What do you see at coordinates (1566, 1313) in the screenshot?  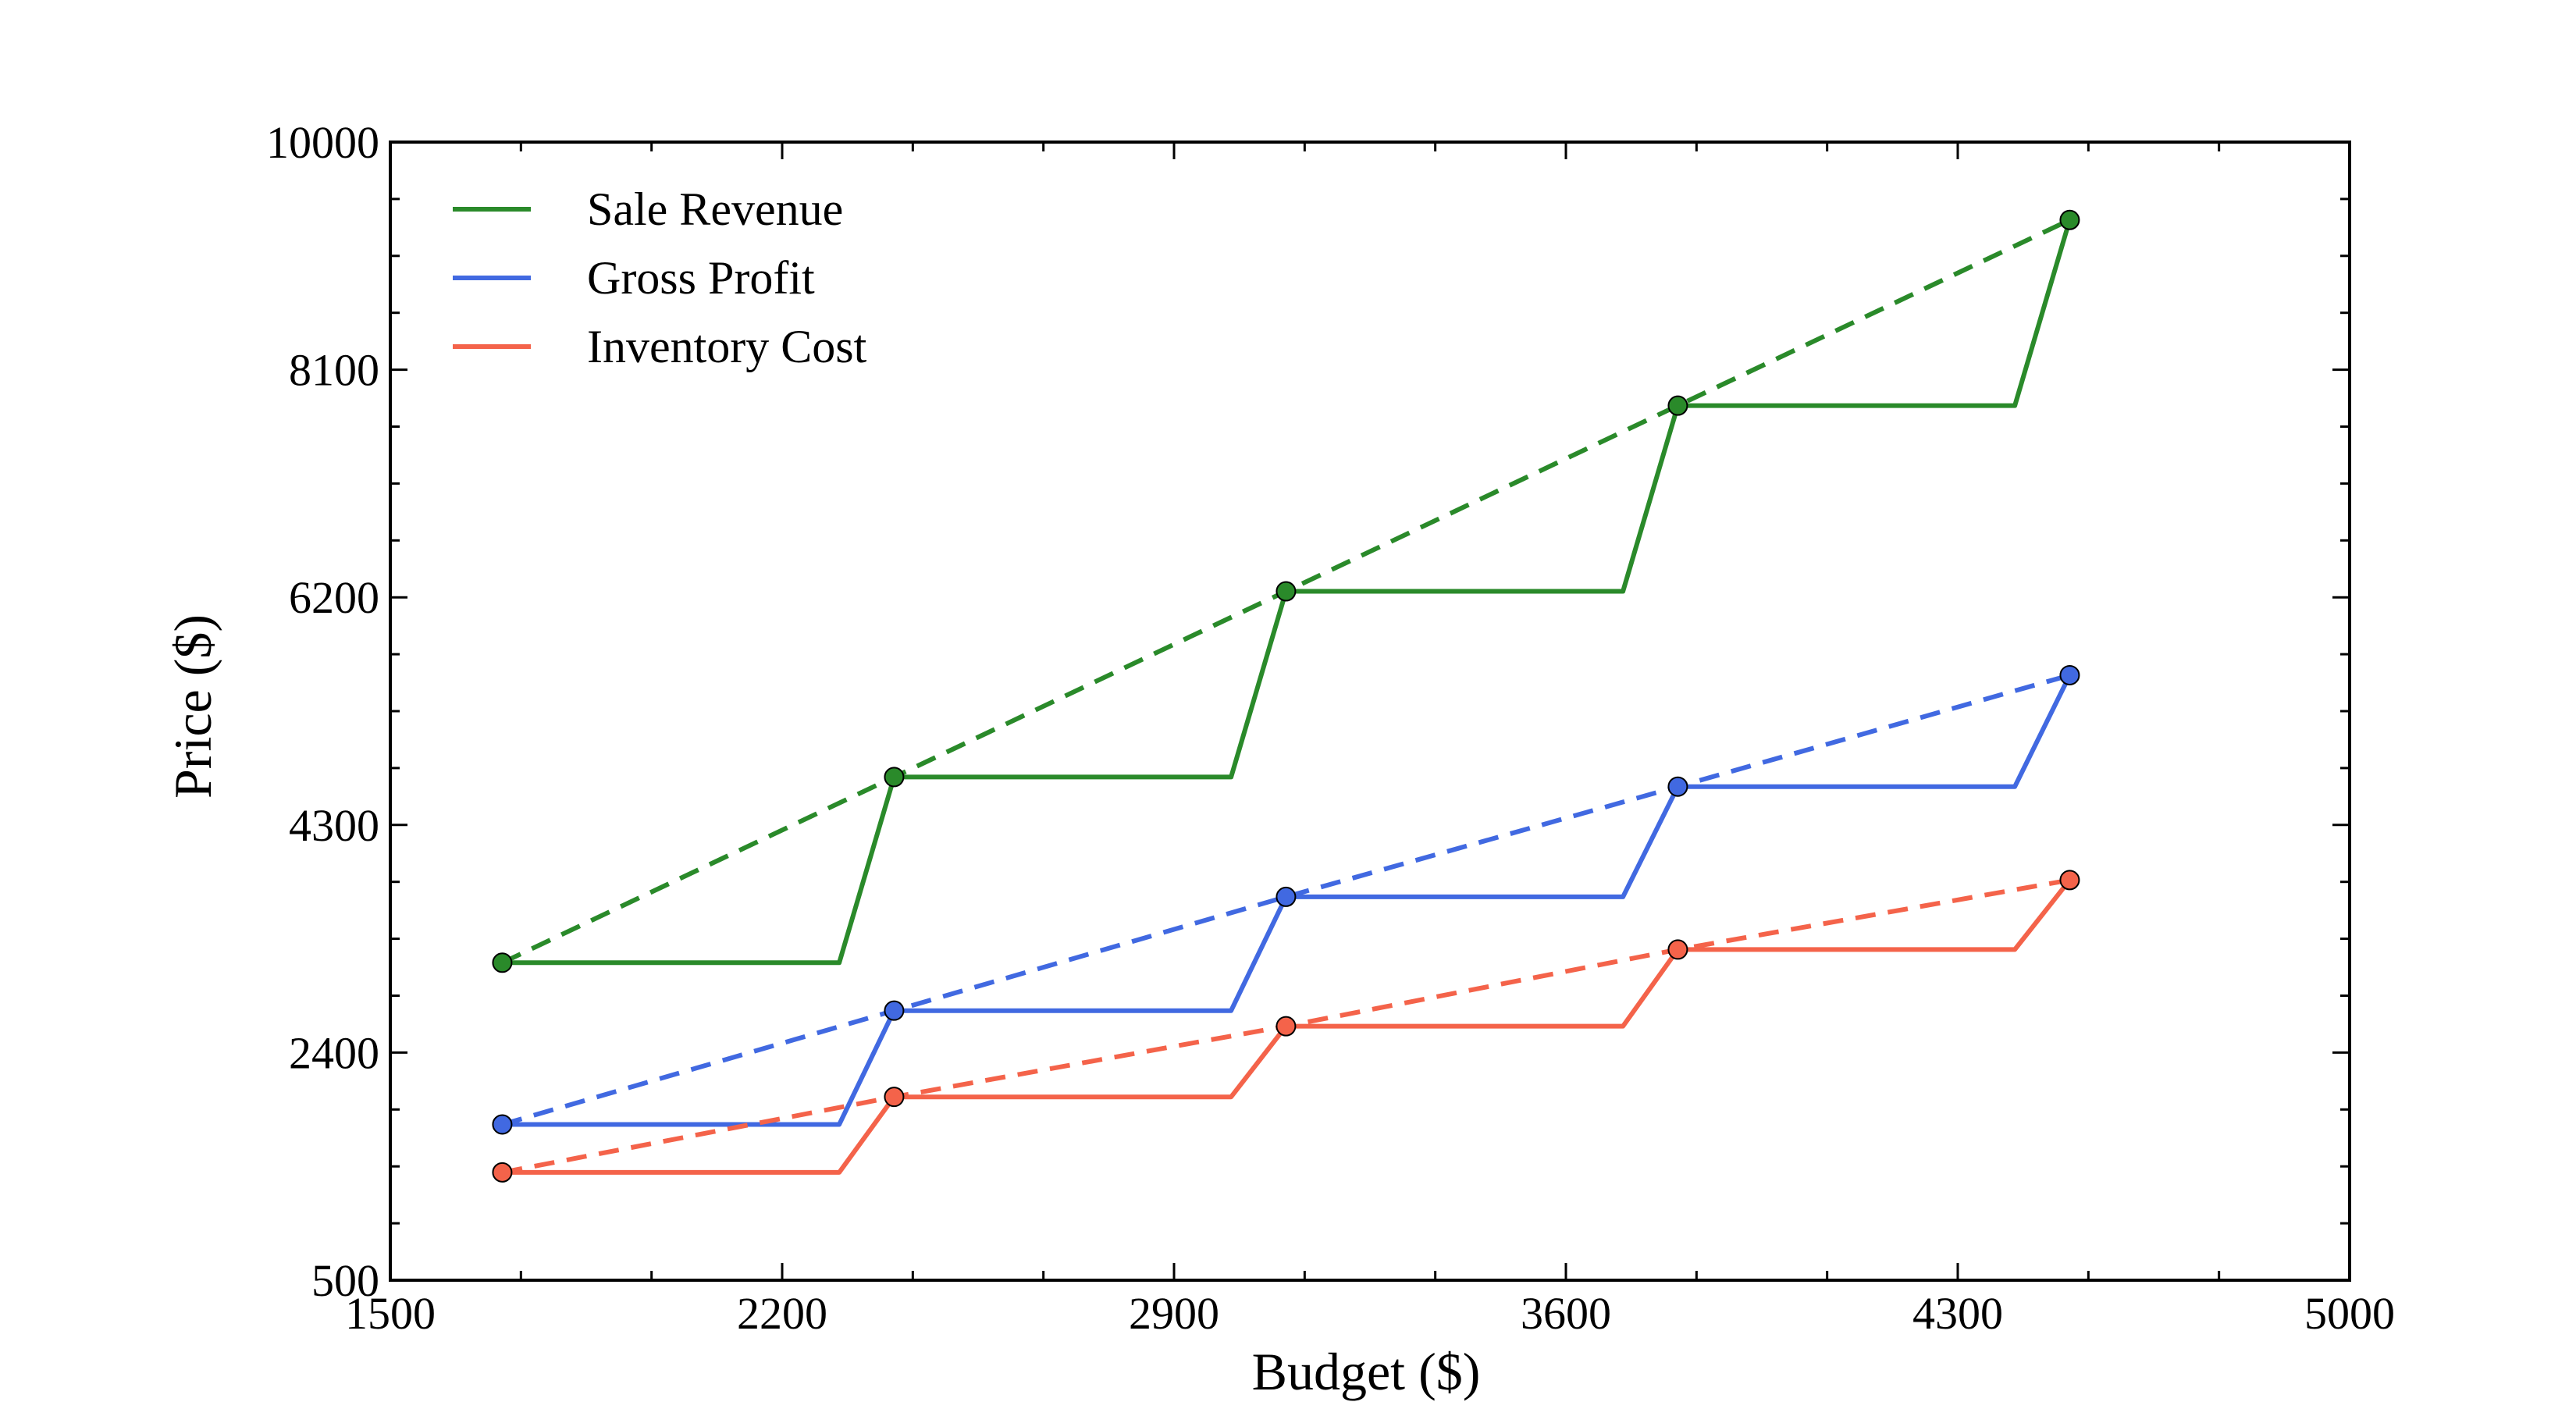 I see `x-tick-label: 3600` at bounding box center [1566, 1313].